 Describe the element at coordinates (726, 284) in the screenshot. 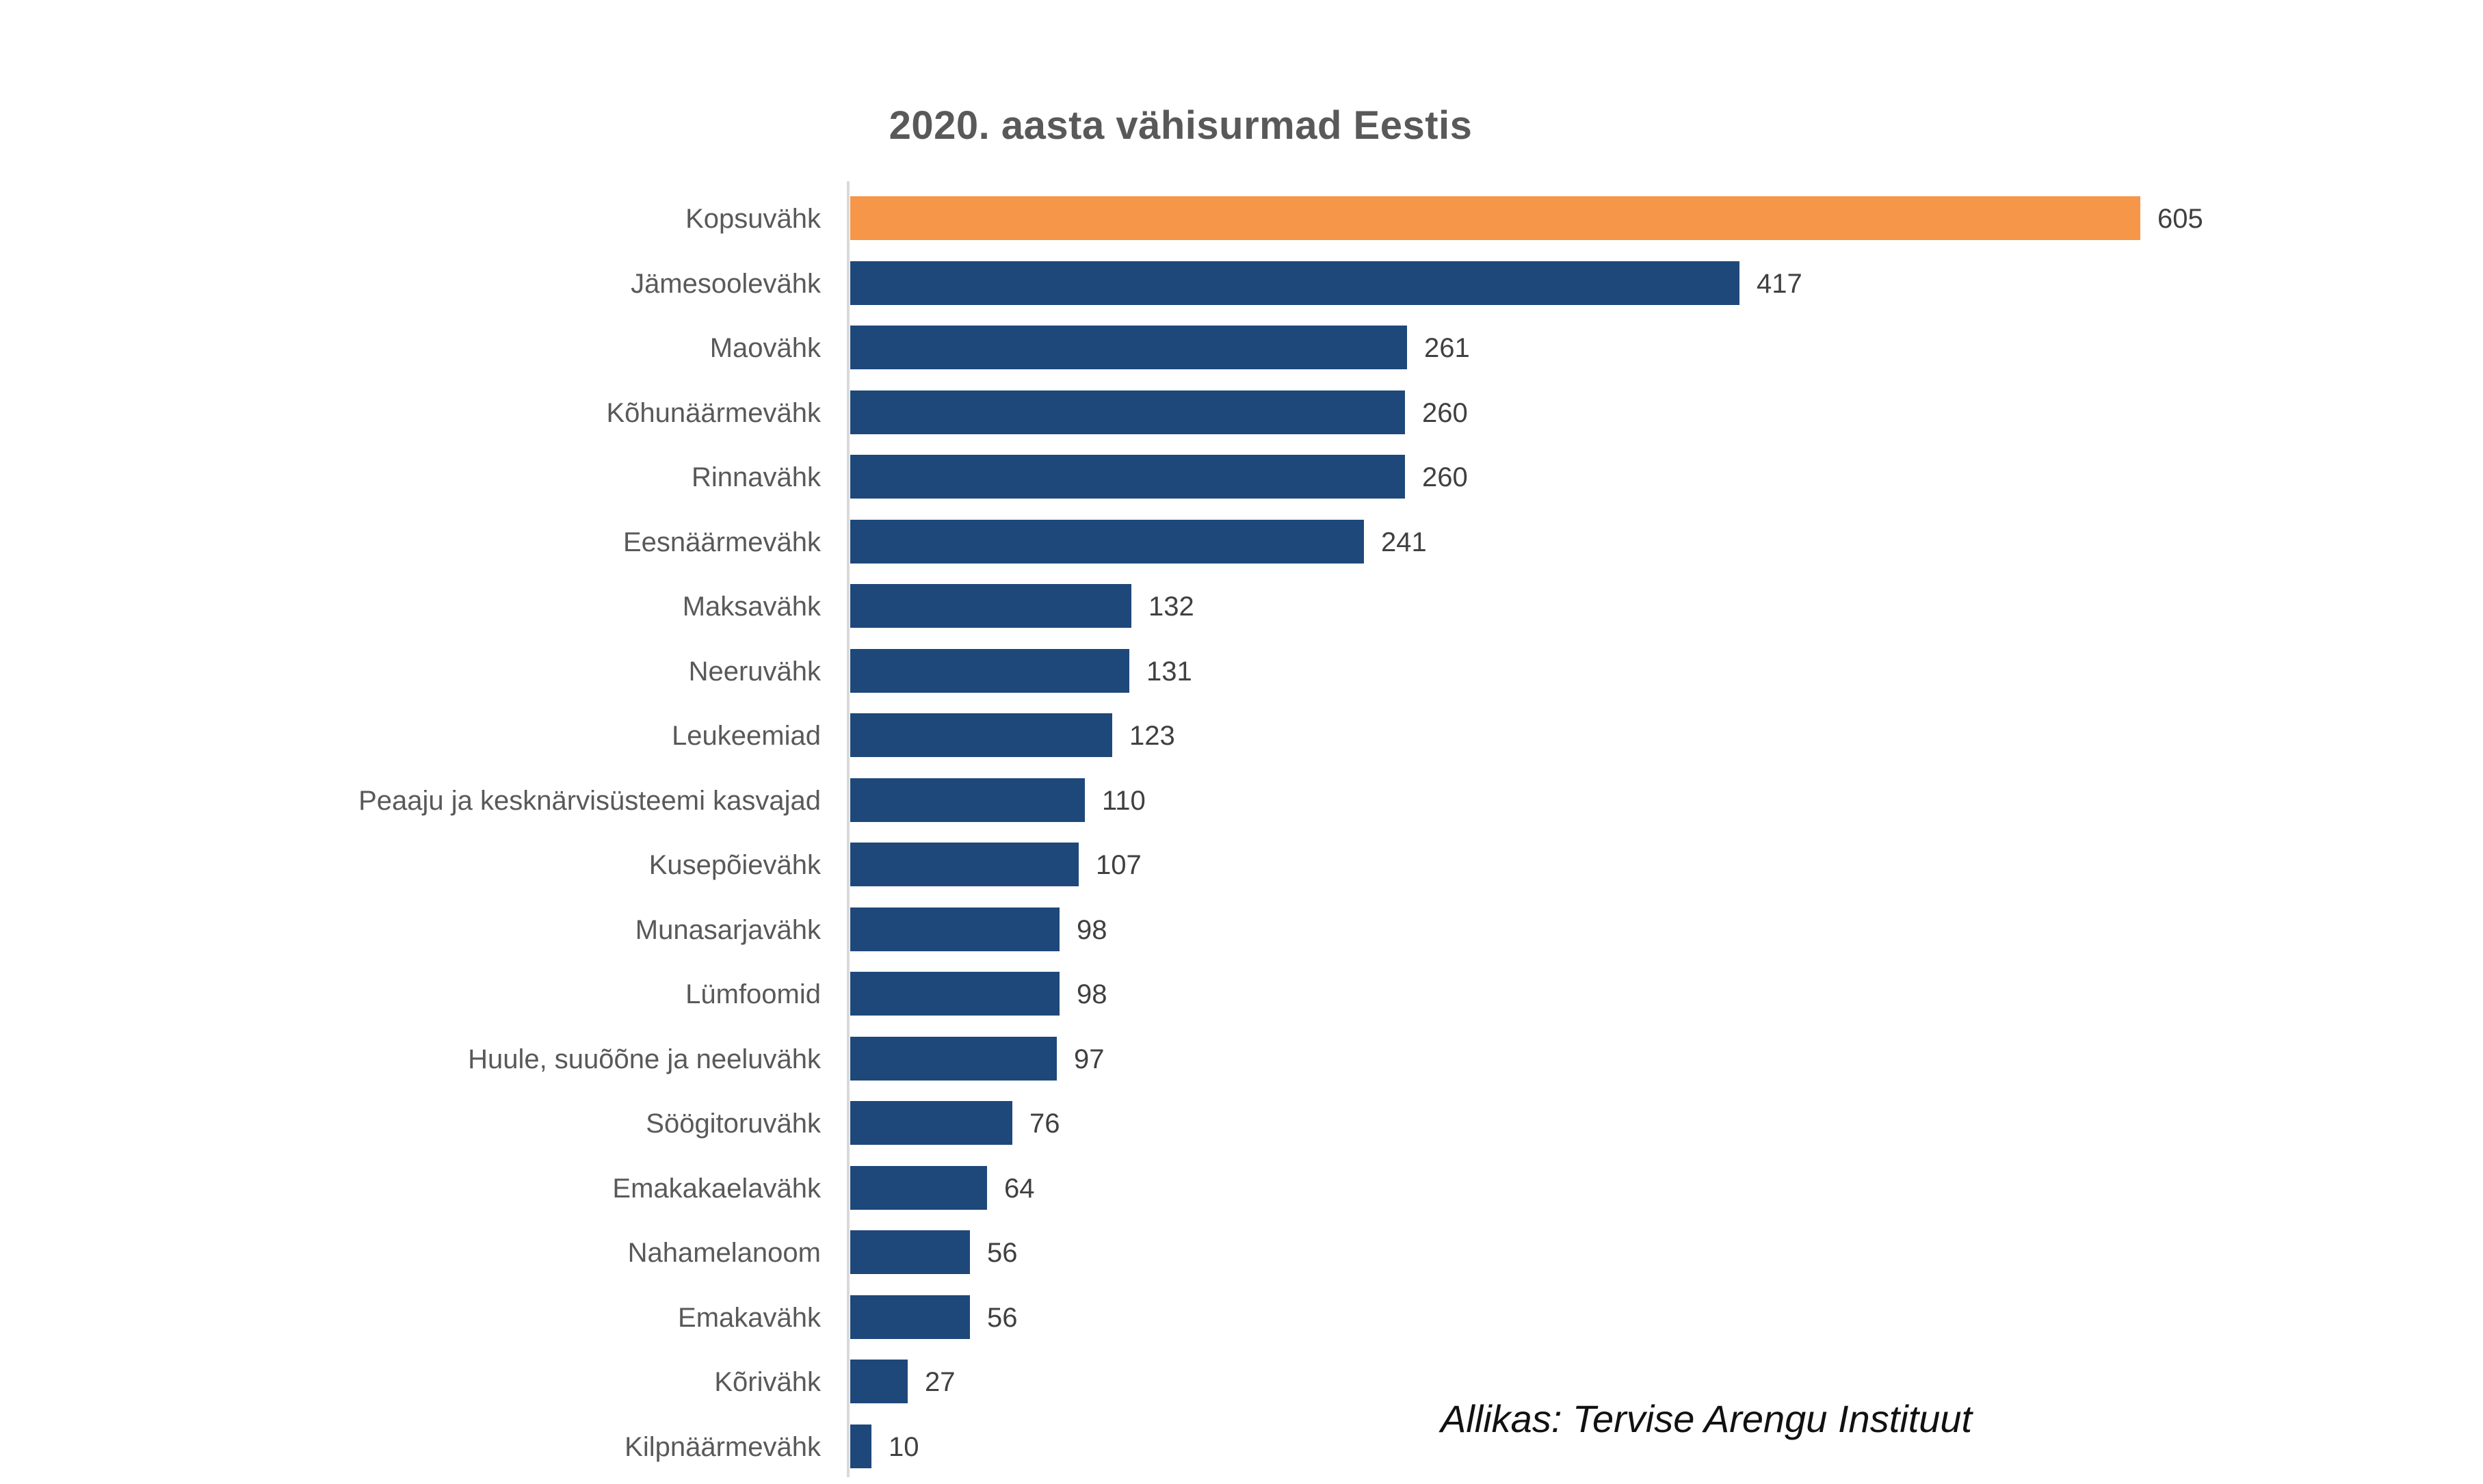

I see `category-label: Jämesoolevähk` at that location.